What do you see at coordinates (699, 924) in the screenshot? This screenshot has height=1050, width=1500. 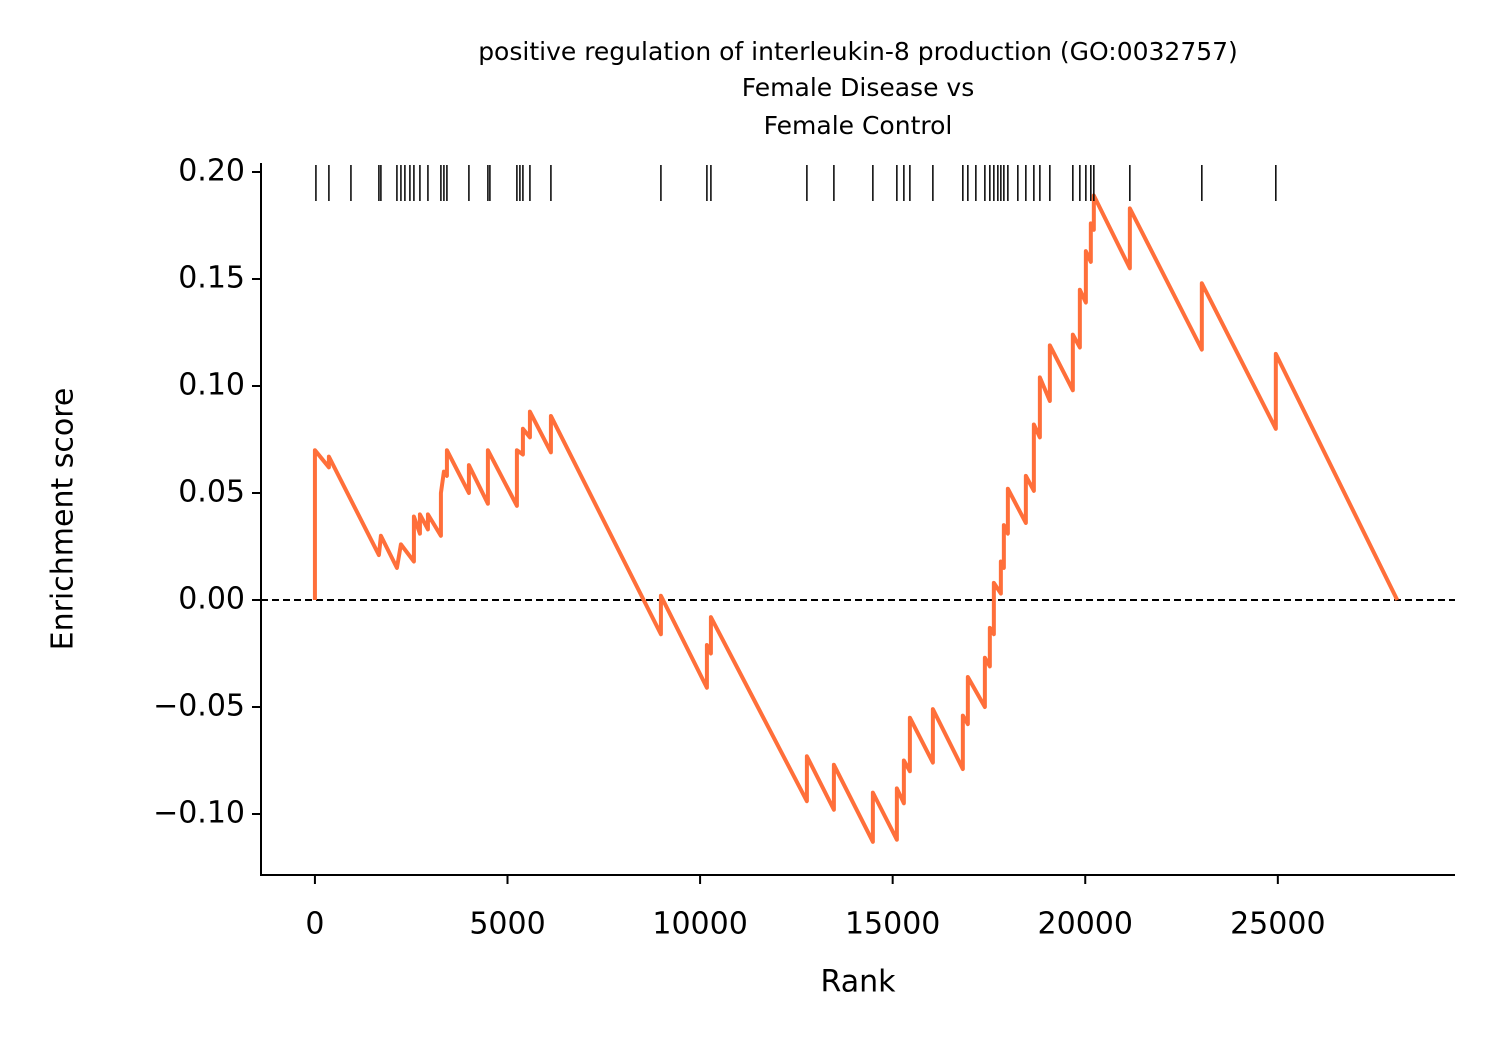 I see `x-tick-label: 10000` at bounding box center [699, 924].